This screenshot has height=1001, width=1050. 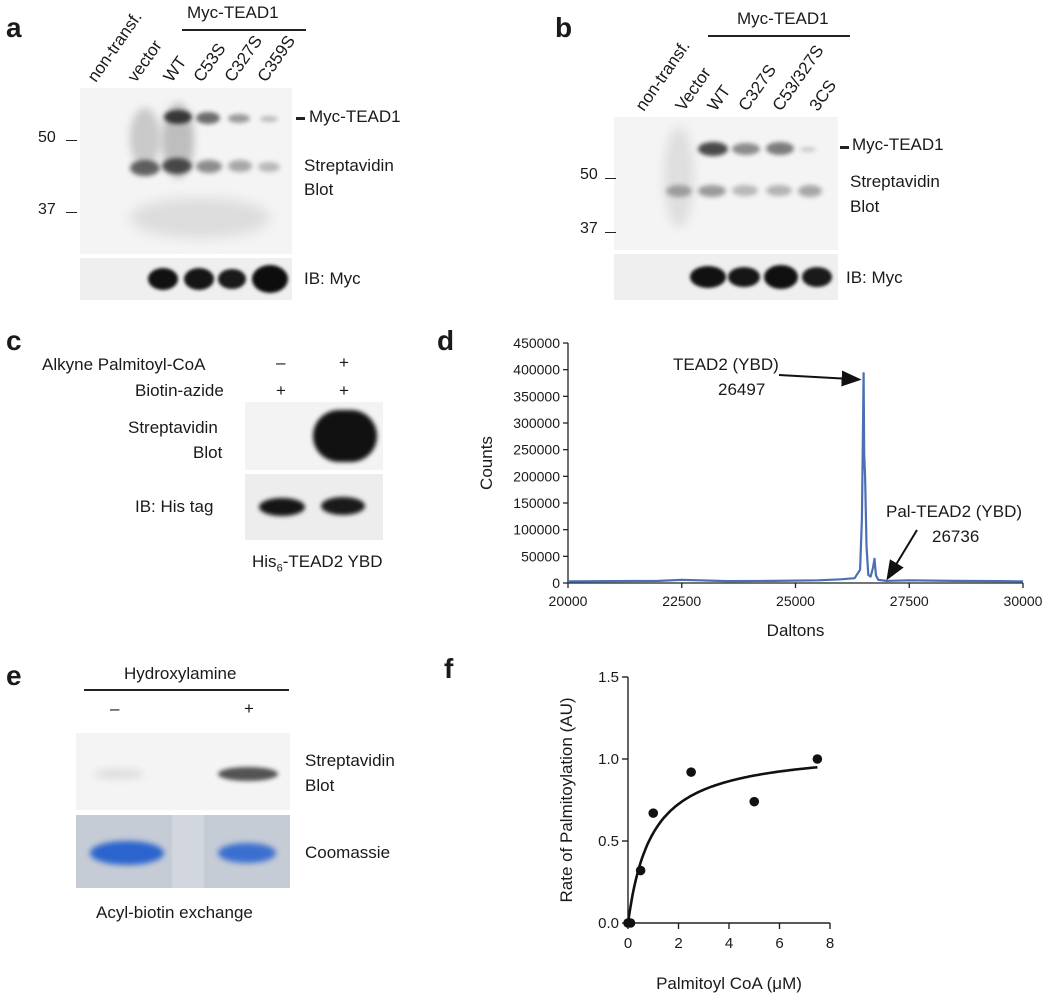 What do you see at coordinates (556, 583) in the screenshot?
I see `y-tick-label: 0` at bounding box center [556, 583].